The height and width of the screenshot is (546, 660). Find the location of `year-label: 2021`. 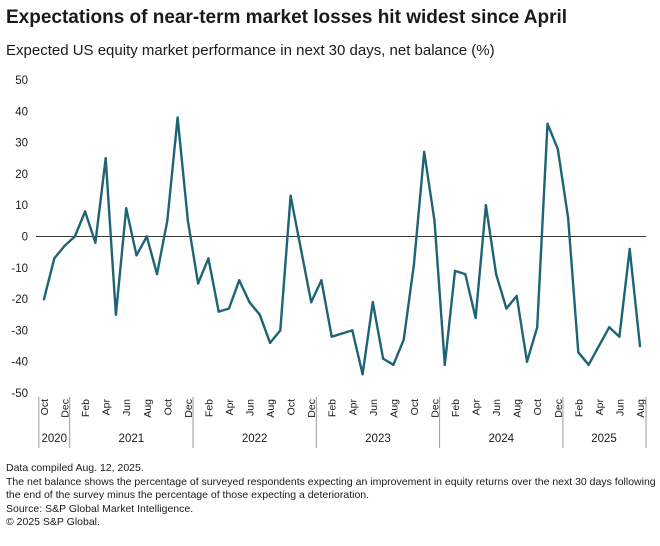

year-label: 2021 is located at coordinates (132, 439).